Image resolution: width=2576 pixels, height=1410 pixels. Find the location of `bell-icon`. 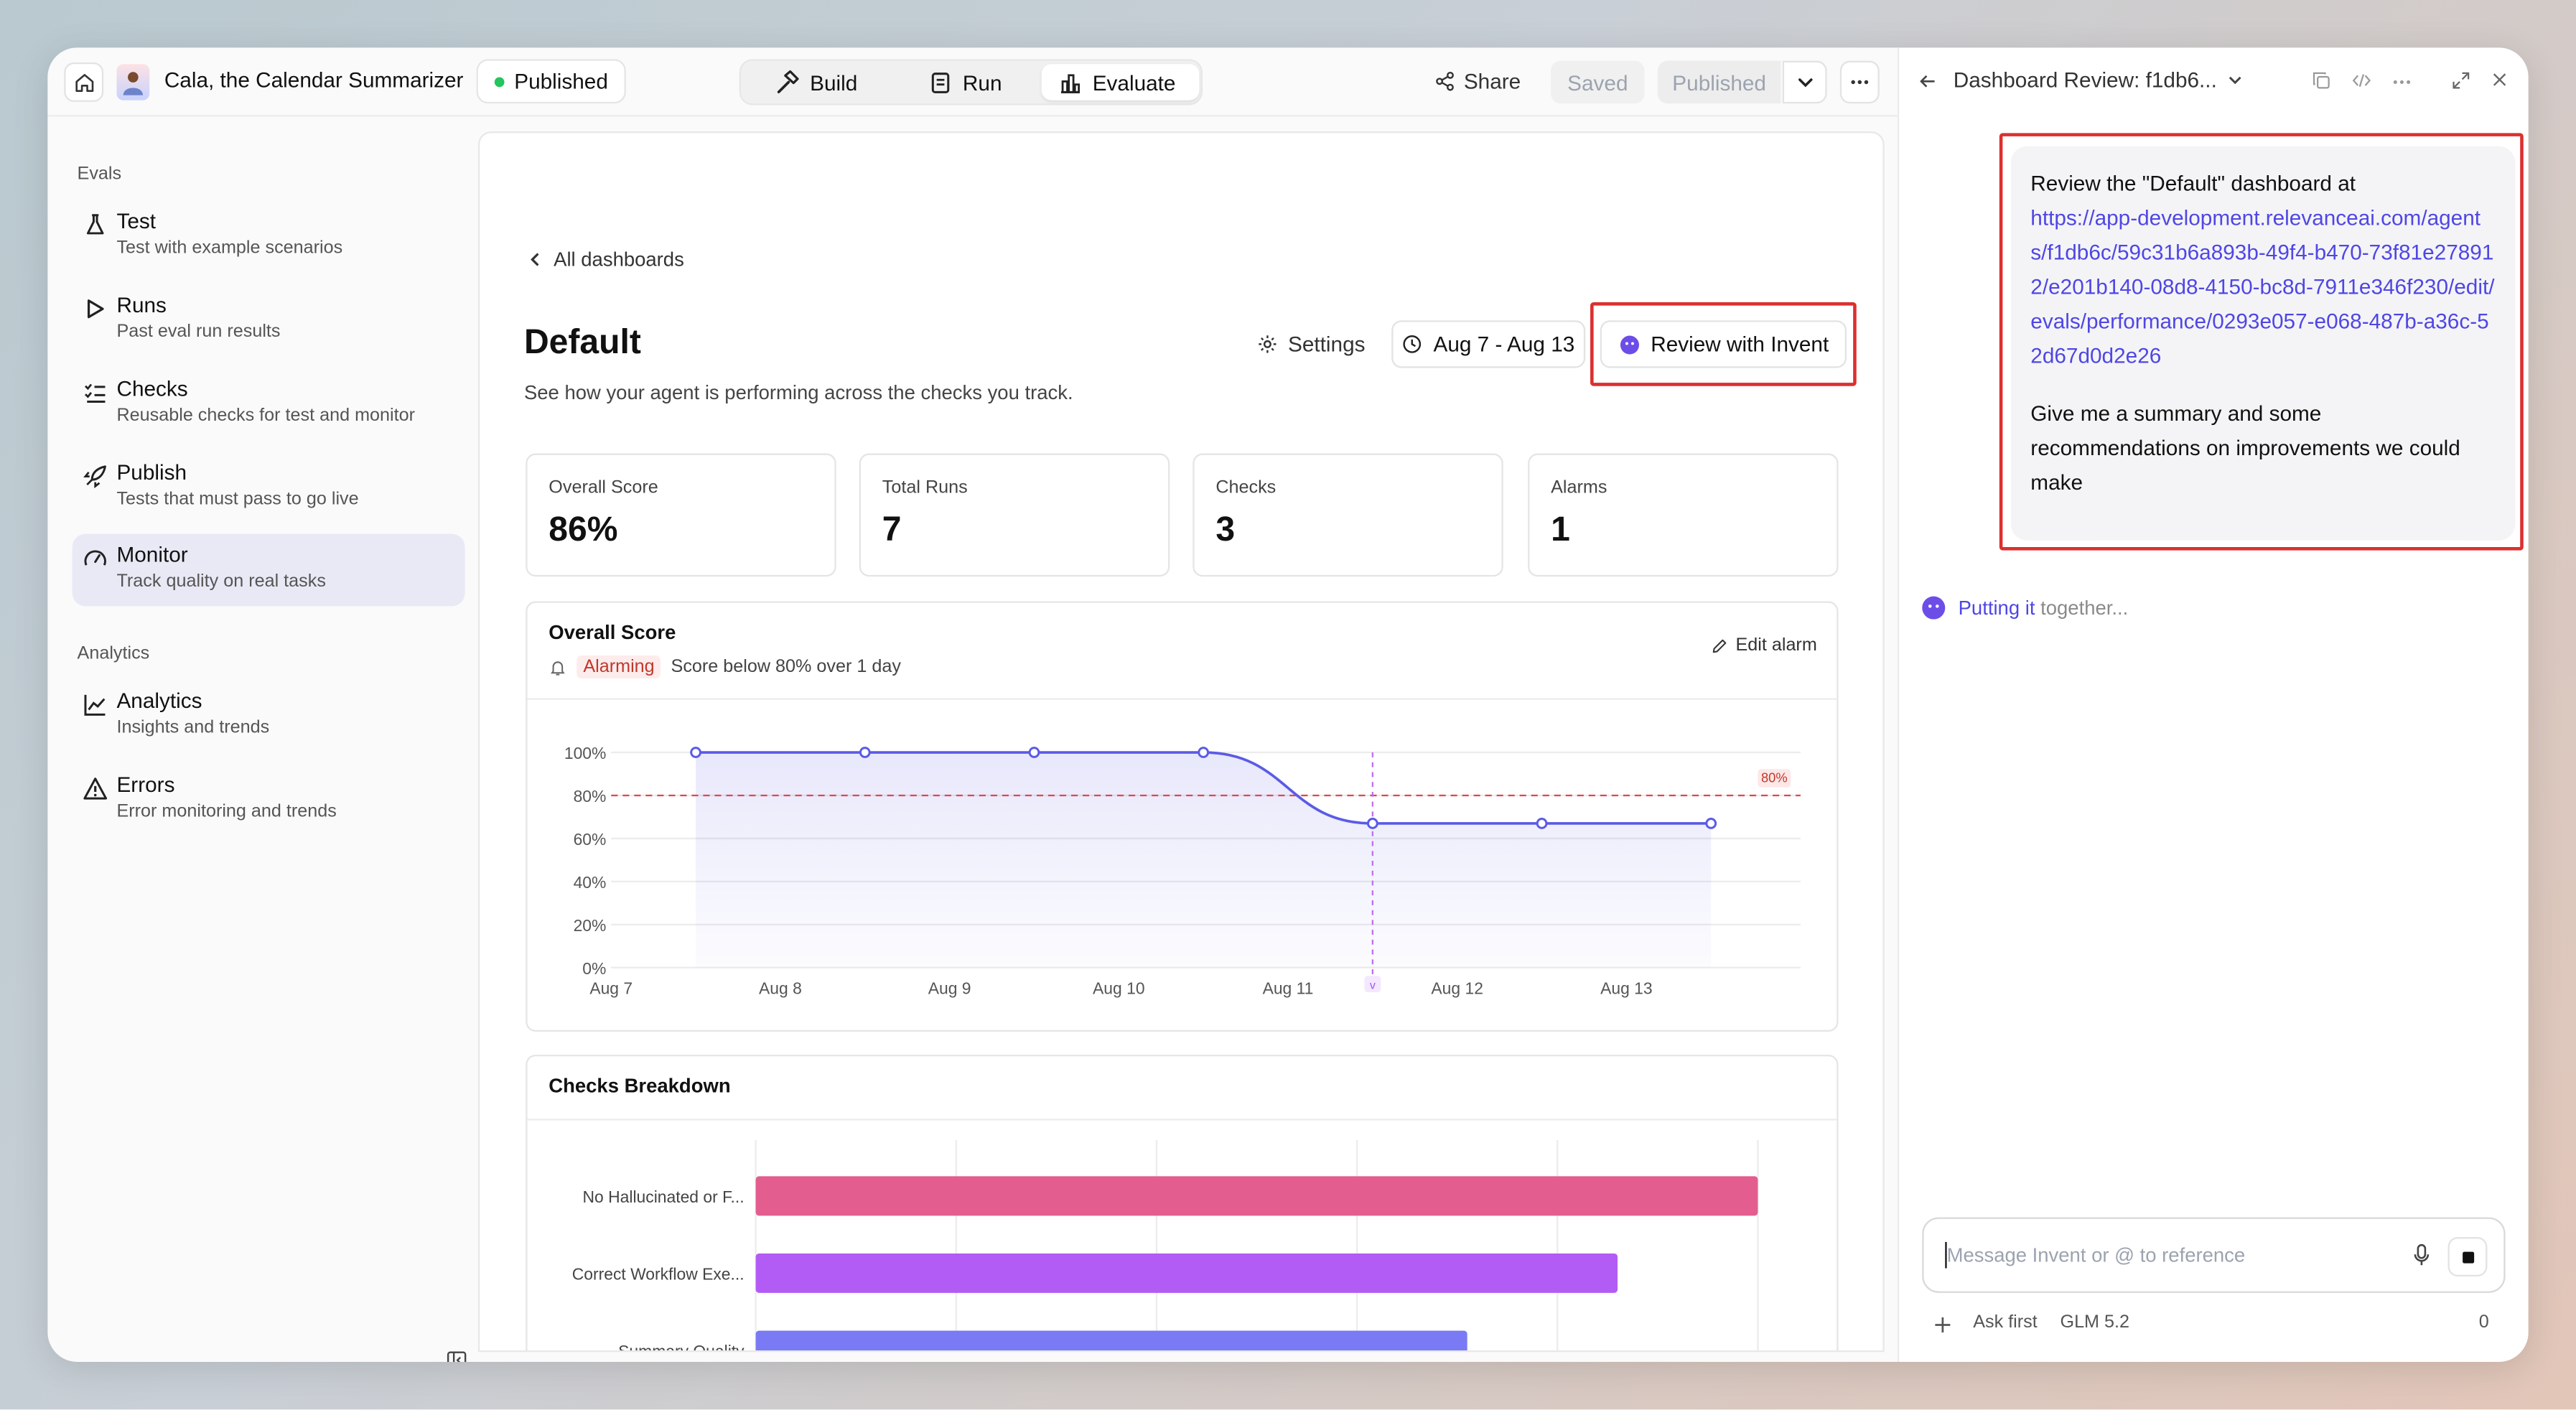

bell-icon is located at coordinates (558, 667).